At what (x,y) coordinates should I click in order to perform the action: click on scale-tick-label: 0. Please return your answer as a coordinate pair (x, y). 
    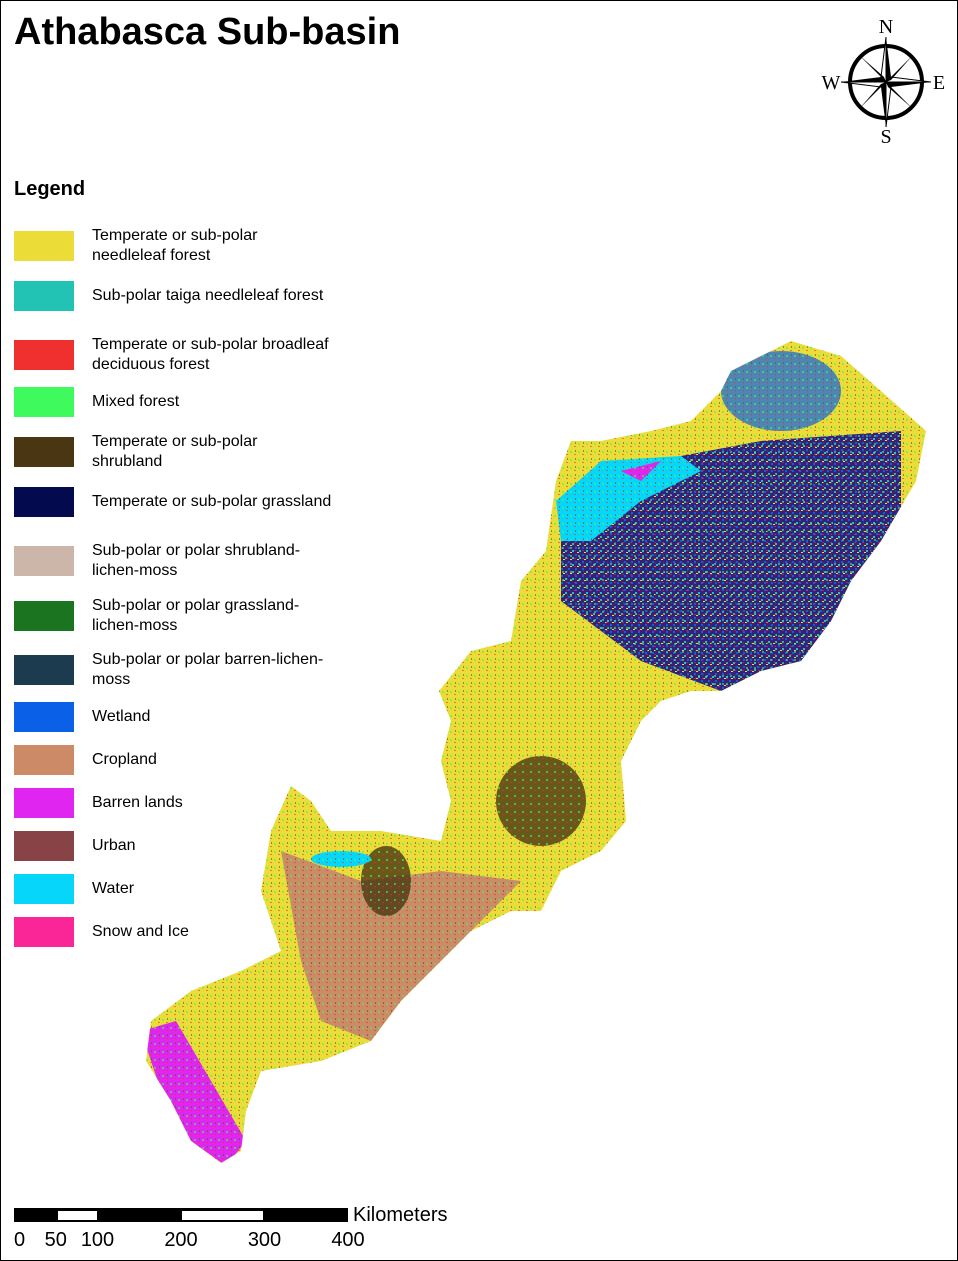
    Looking at the image, I should click on (20, 1240).